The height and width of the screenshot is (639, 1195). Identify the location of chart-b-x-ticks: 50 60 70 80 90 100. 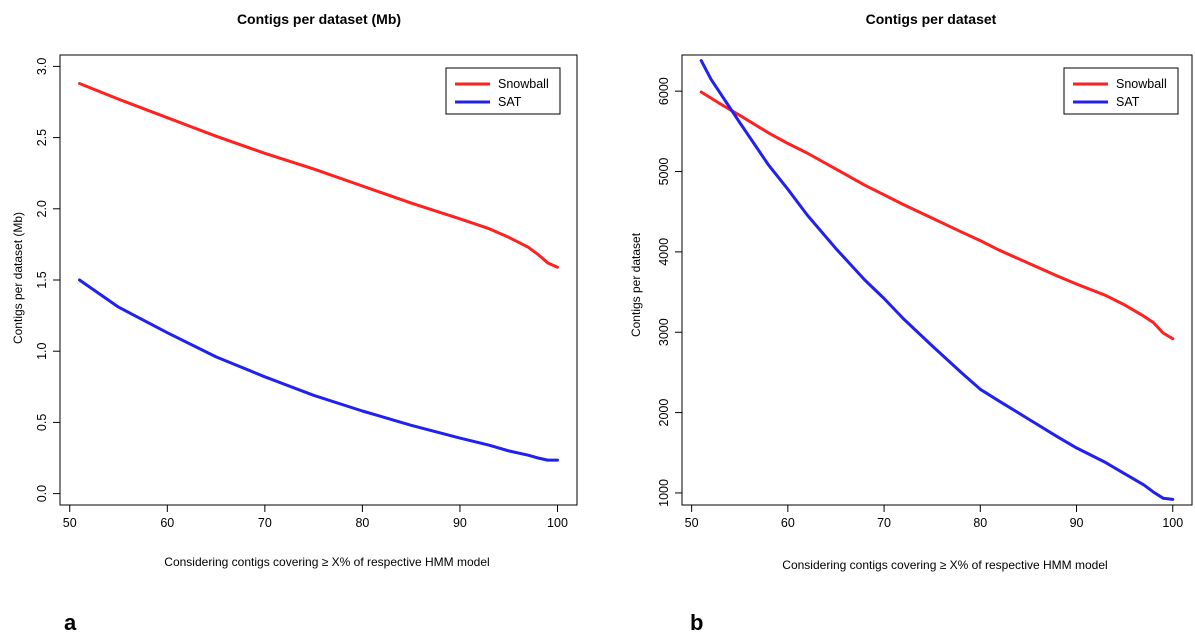
(934, 517).